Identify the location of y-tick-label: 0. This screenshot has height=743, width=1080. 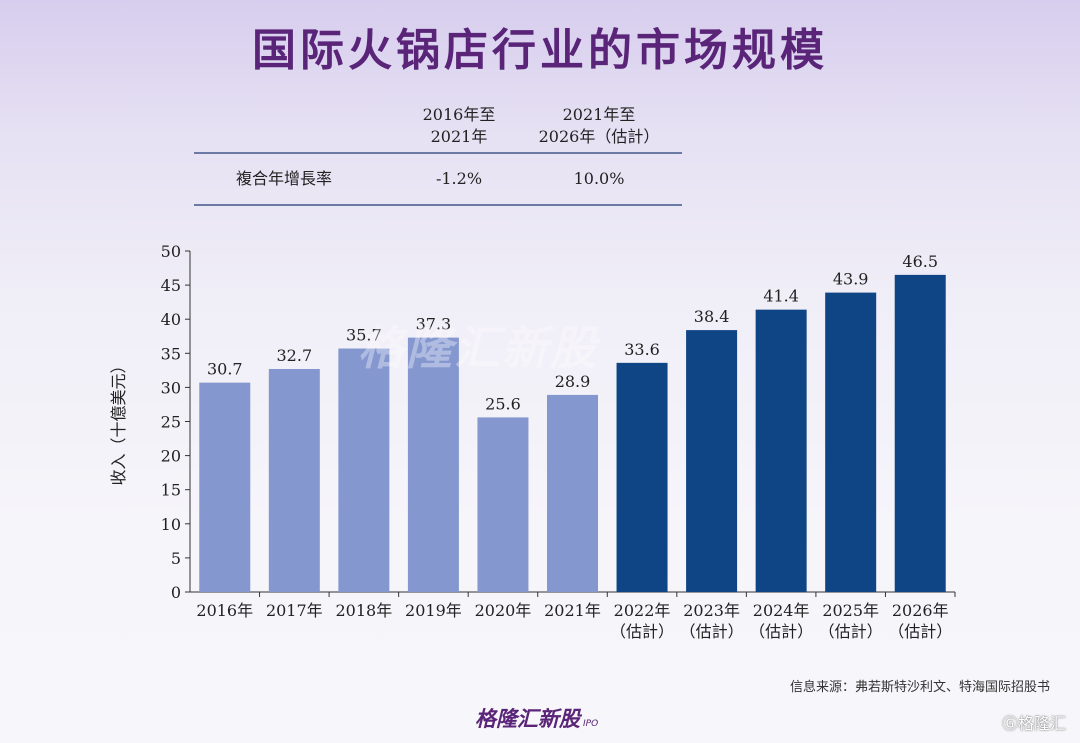
(176, 592).